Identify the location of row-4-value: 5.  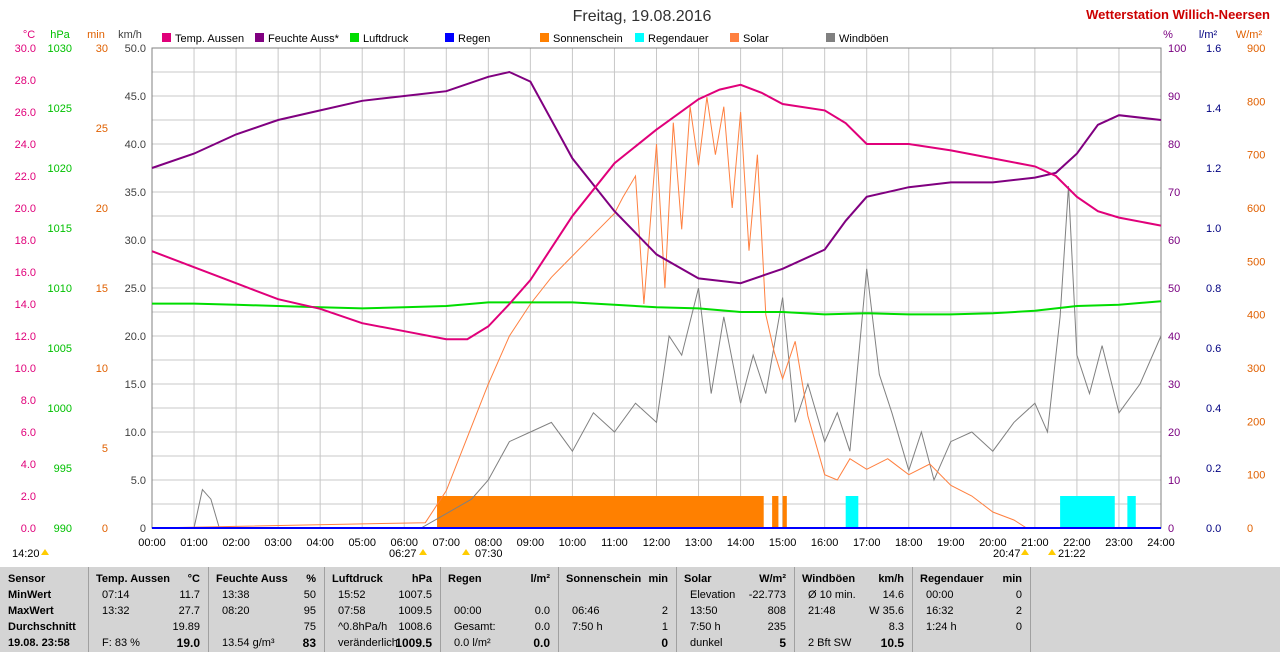
(782, 643).